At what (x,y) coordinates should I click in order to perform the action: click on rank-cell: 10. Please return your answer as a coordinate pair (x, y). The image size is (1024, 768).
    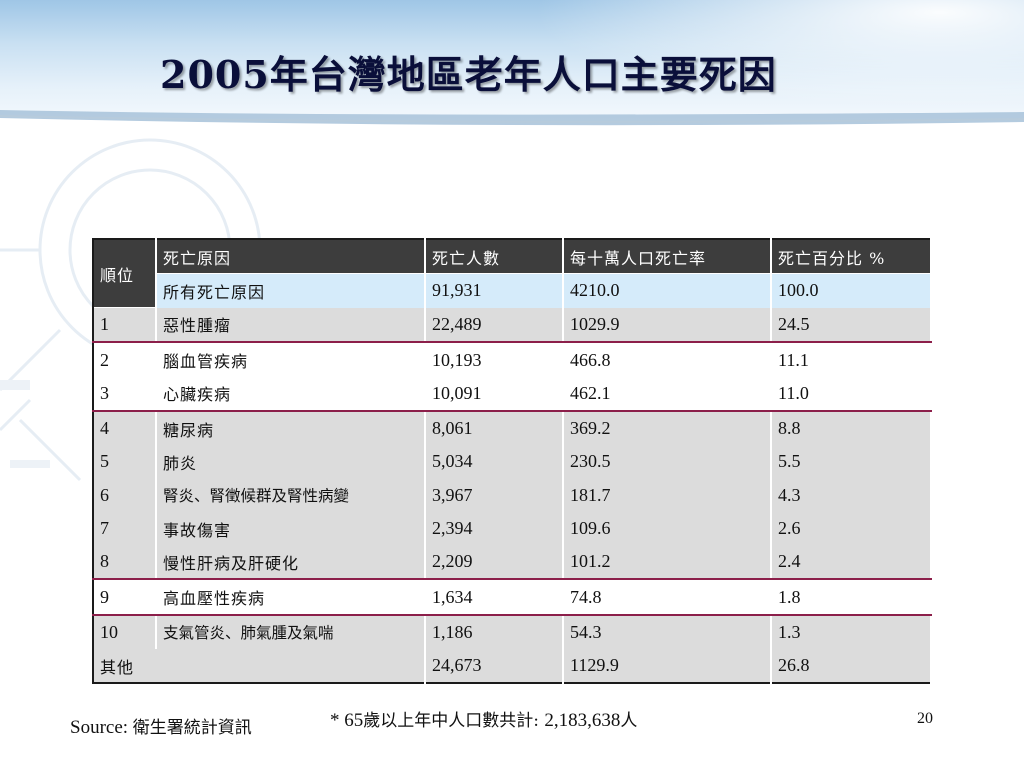
    Looking at the image, I should click on (125, 632).